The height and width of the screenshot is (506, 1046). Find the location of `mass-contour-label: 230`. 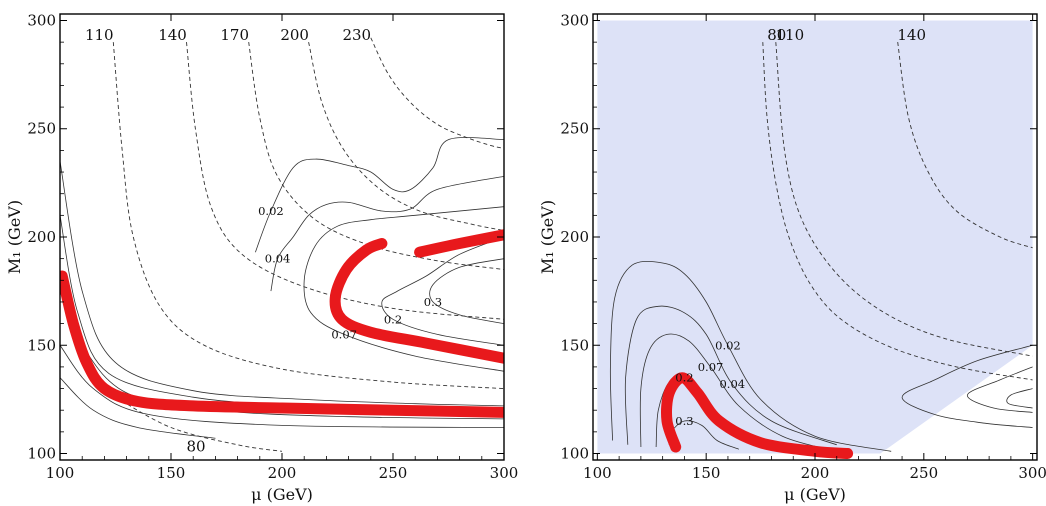

mass-contour-label: 230 is located at coordinates (356, 35).